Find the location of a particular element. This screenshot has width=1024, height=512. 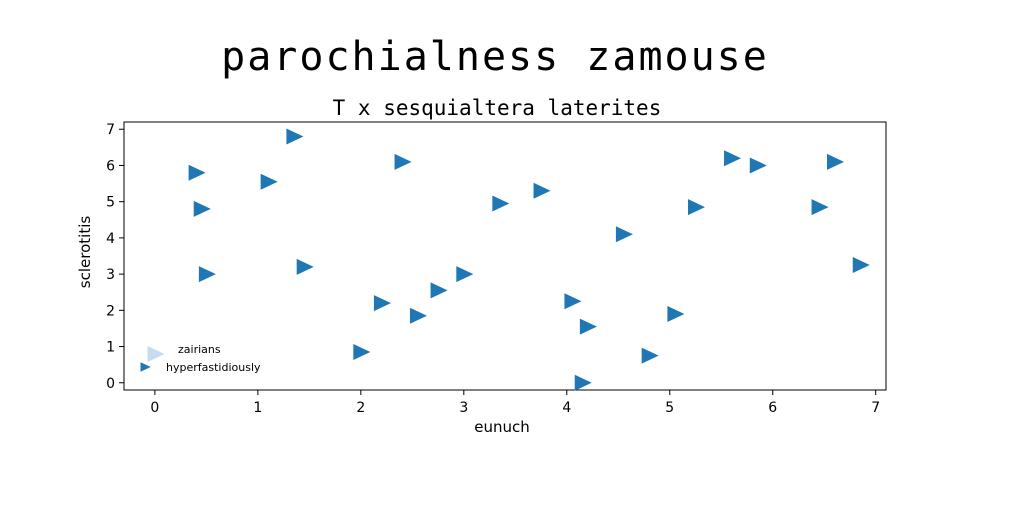

legend-label-zairians: zairians is located at coordinates (199, 349).